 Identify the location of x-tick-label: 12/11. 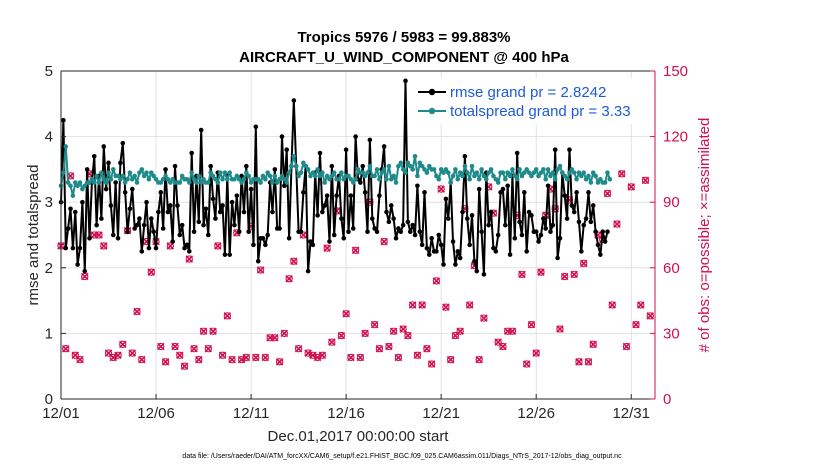
(251, 413).